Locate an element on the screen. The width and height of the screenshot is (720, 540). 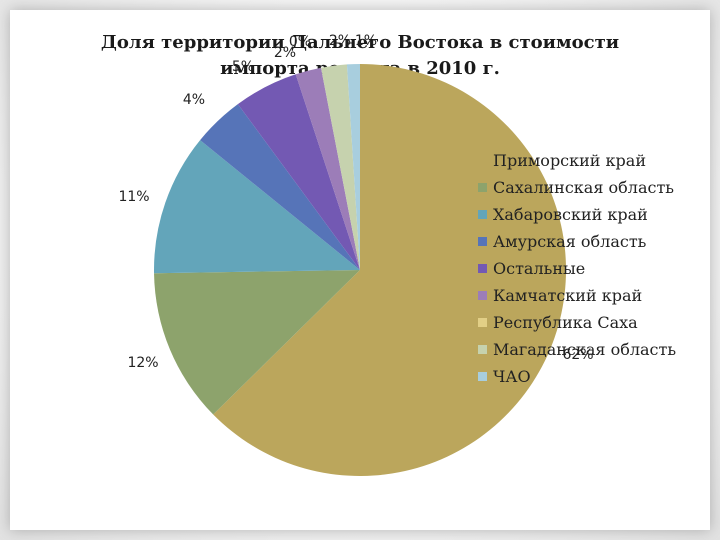
legend-item: Камчатский край is located at coordinates (595, 295).